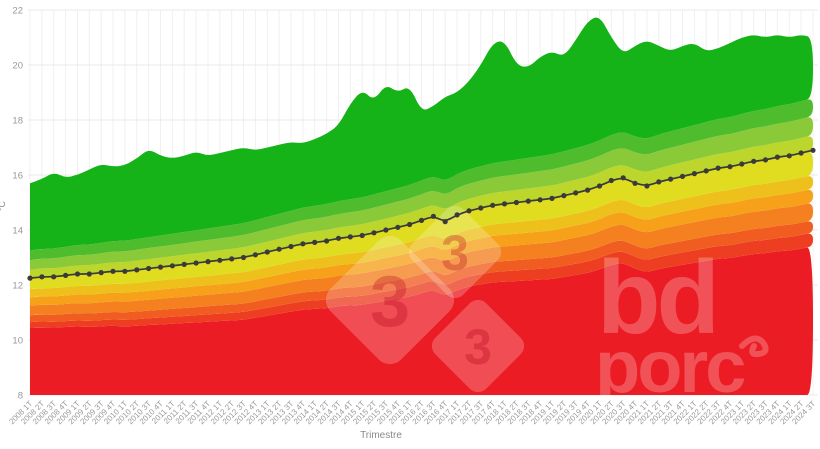 This screenshot has height=449, width=820. What do you see at coordinates (17, 231) in the screenshot?
I see `y-axis-tick-label: 14` at bounding box center [17, 231].